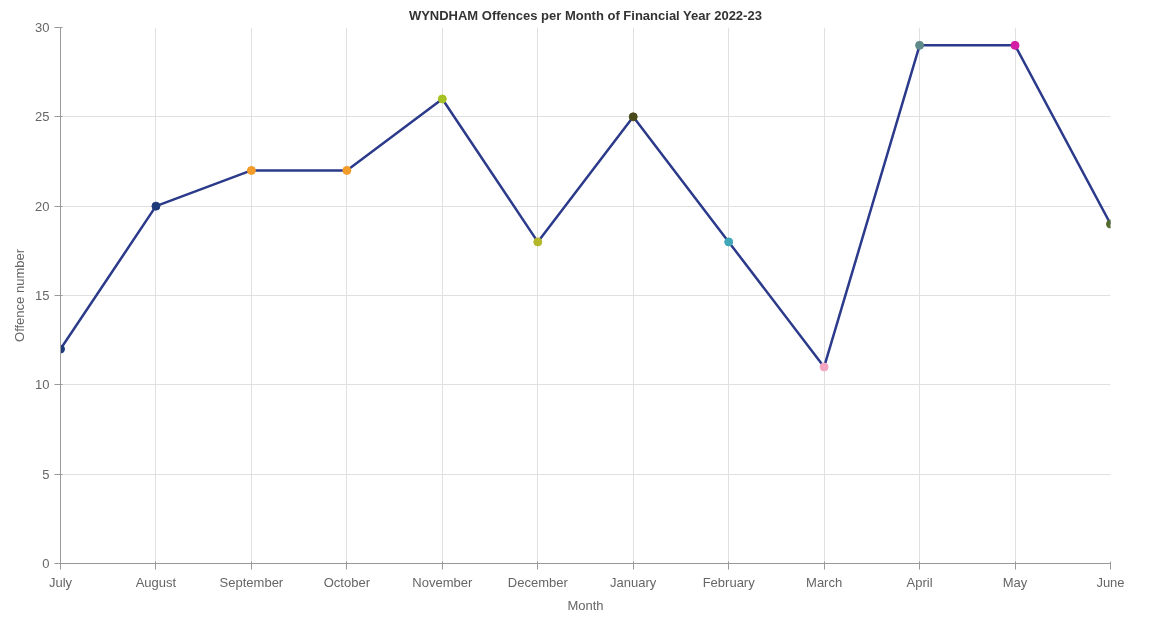 This screenshot has width=1163, height=621. What do you see at coordinates (633, 582) in the screenshot?
I see `x-tick-label: January` at bounding box center [633, 582].